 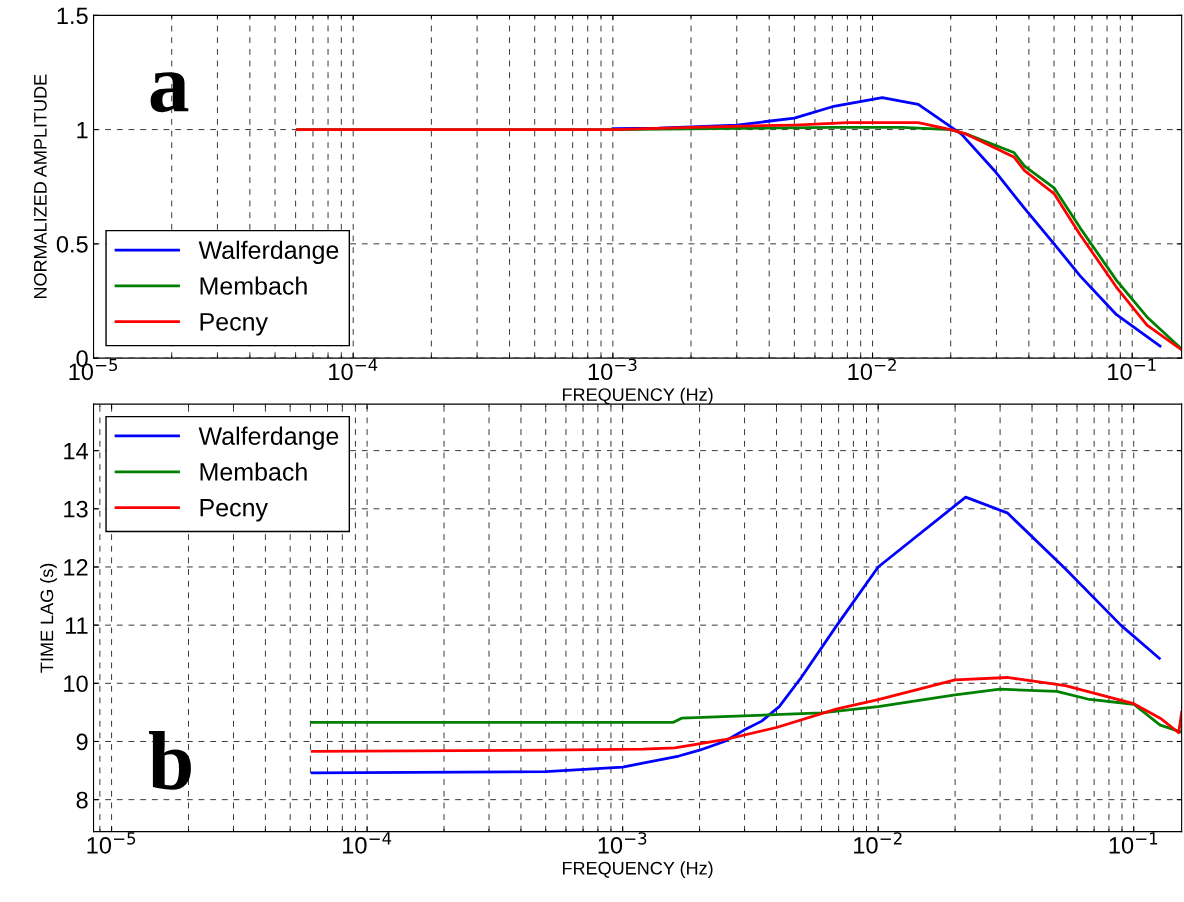 What do you see at coordinates (82, 130) in the screenshot?
I see `y-tick-label: 1` at bounding box center [82, 130].